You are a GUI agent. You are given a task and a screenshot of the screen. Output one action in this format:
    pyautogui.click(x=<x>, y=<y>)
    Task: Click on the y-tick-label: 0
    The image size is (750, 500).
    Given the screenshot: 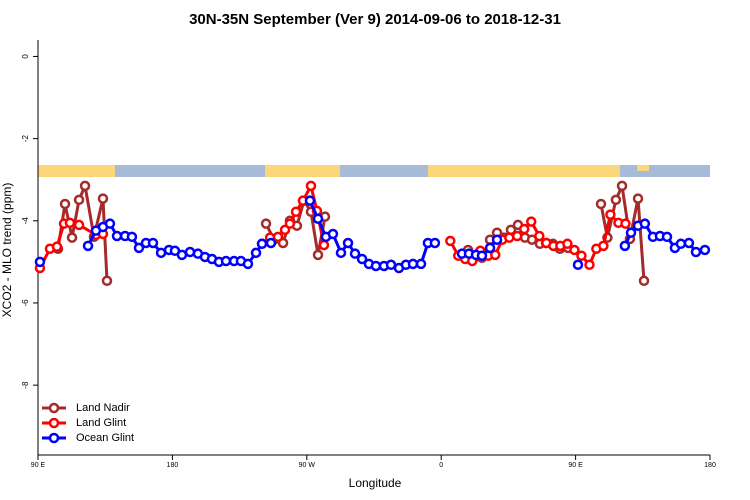 What is the action you would take?
    pyautogui.click(x=25, y=56)
    